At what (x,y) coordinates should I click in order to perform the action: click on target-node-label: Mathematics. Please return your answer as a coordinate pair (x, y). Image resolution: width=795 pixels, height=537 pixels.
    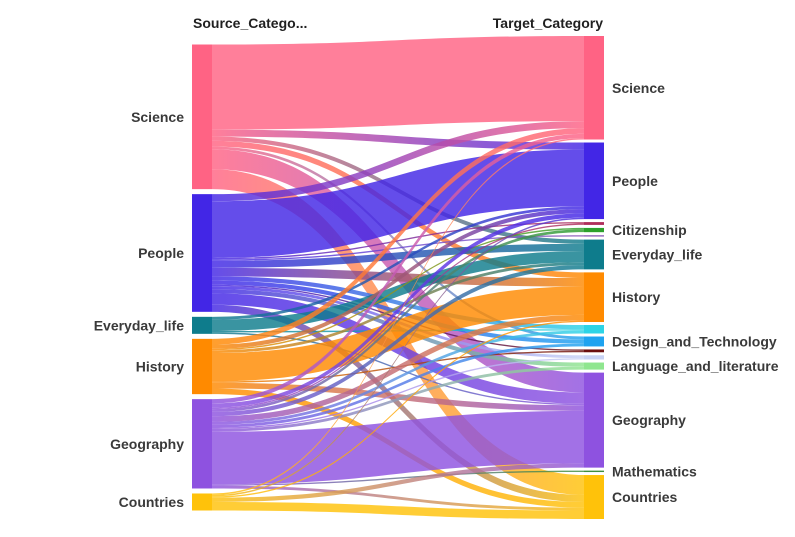
    Looking at the image, I should click on (654, 471).